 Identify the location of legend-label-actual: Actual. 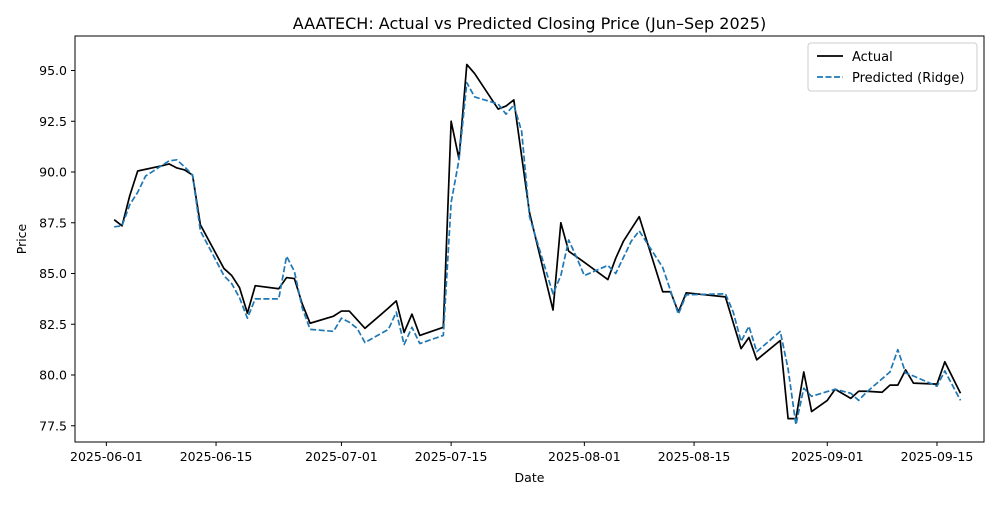
(872, 57).